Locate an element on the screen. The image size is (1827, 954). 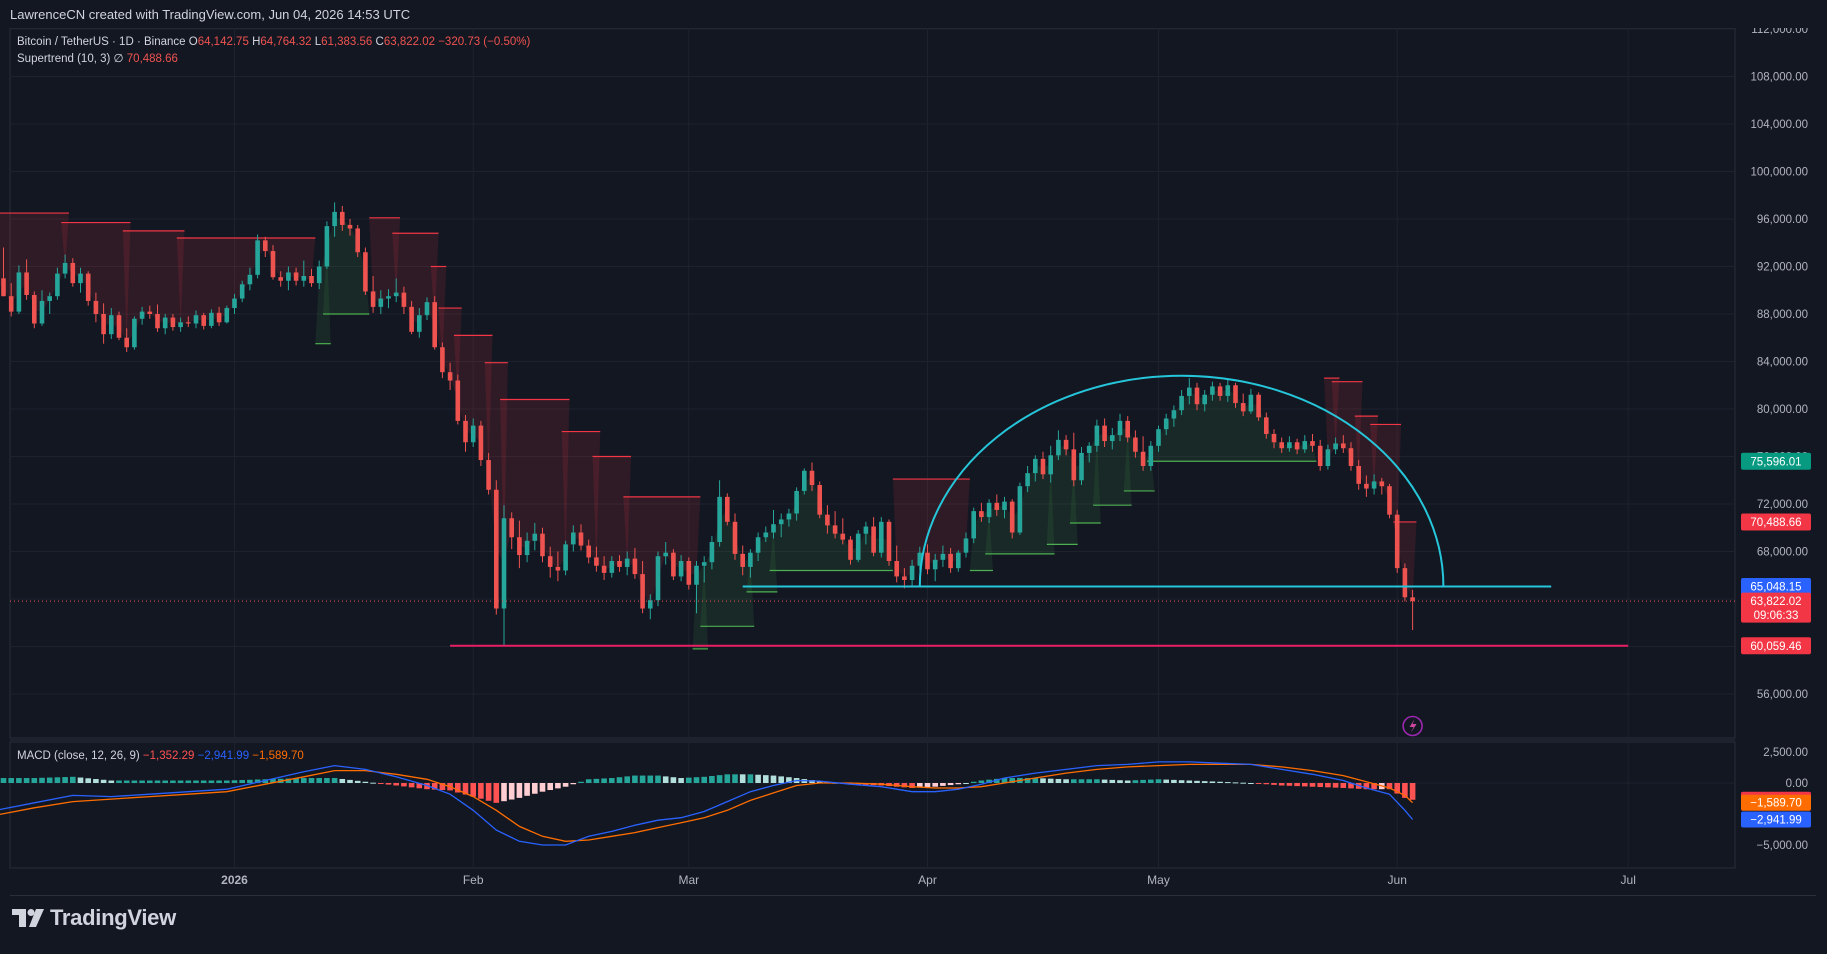
lightning-icon is located at coordinates (1412, 726).